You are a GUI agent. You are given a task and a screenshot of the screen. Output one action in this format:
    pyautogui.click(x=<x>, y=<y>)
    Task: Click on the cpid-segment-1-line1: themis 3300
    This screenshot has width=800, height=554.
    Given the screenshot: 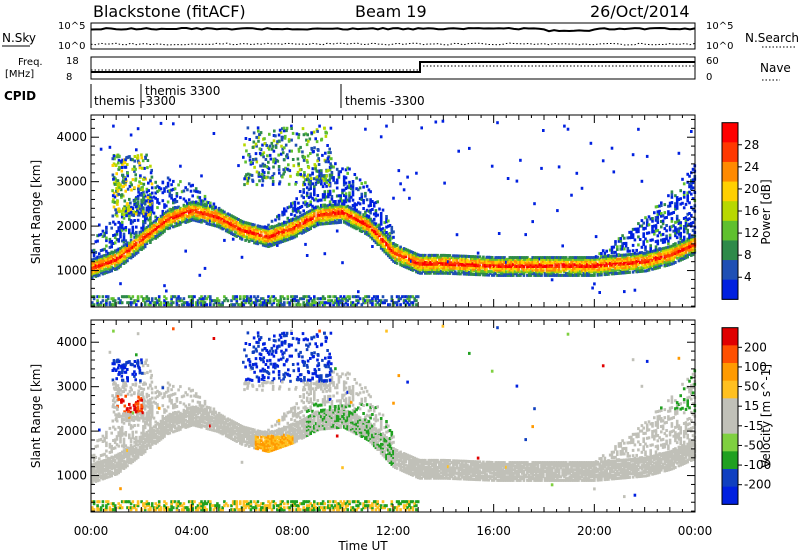 What is the action you would take?
    pyautogui.click(x=182, y=91)
    